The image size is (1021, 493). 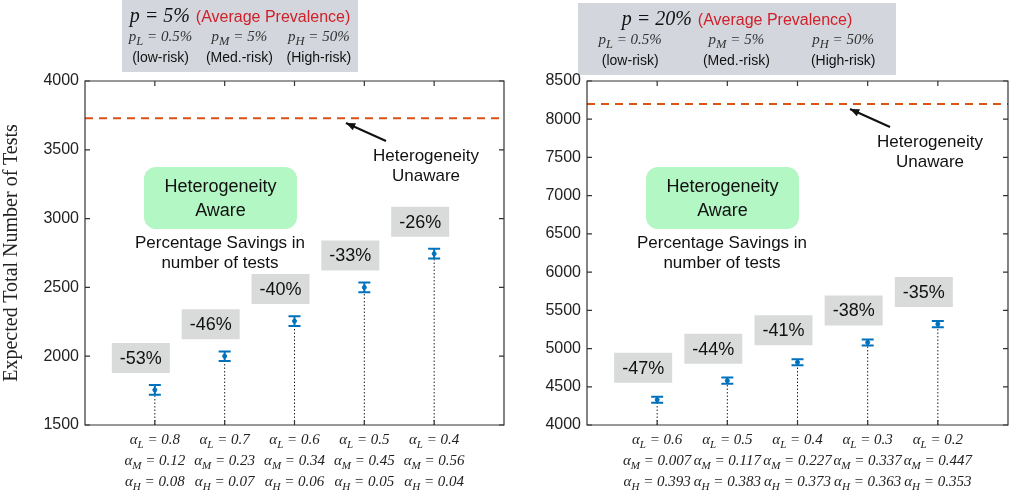 I want to click on y-tick-label: 7500, so click(x=563, y=156).